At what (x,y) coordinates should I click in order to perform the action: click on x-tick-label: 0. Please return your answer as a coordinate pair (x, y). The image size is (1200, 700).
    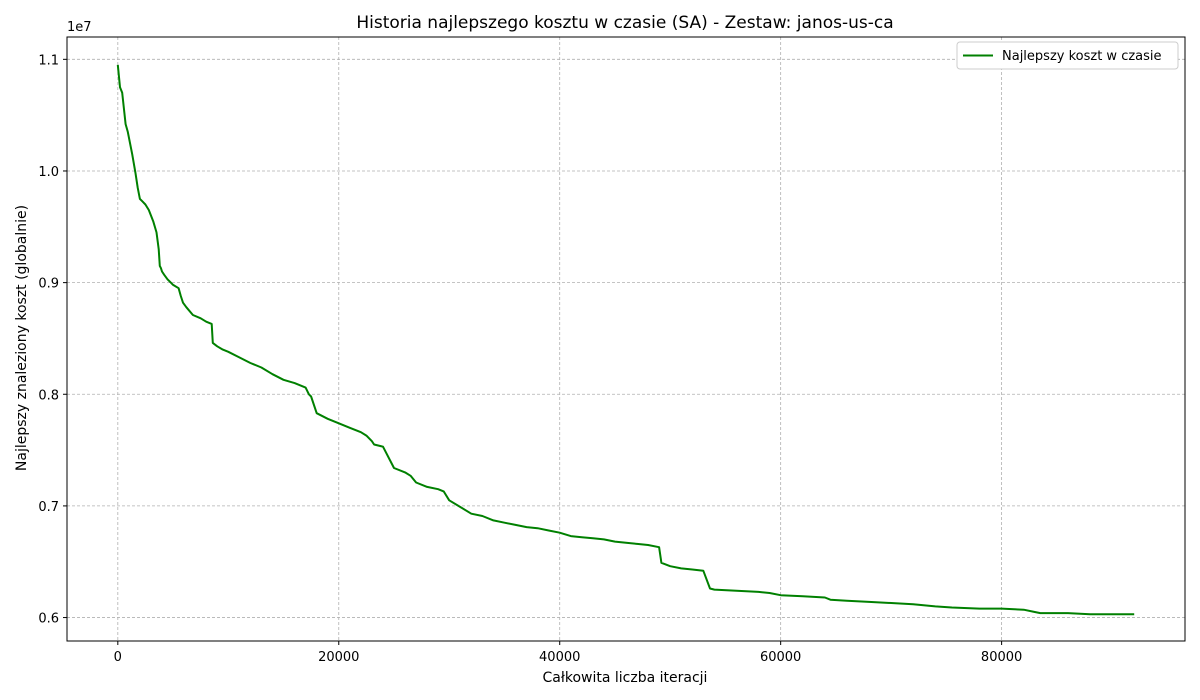
    Looking at the image, I should click on (118, 657).